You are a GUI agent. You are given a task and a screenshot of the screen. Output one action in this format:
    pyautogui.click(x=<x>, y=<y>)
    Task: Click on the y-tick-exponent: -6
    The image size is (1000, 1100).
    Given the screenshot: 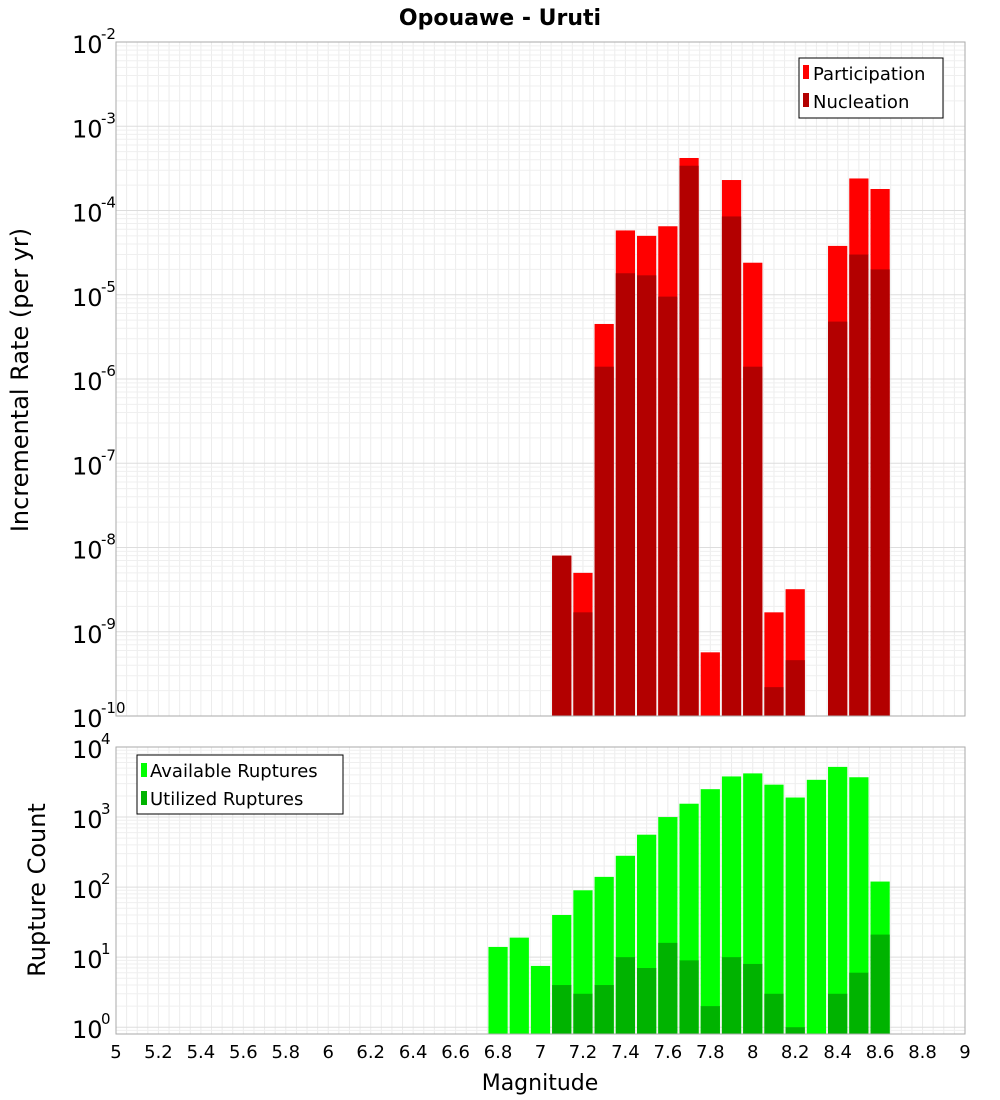 What is the action you would take?
    pyautogui.click(x=108, y=371)
    